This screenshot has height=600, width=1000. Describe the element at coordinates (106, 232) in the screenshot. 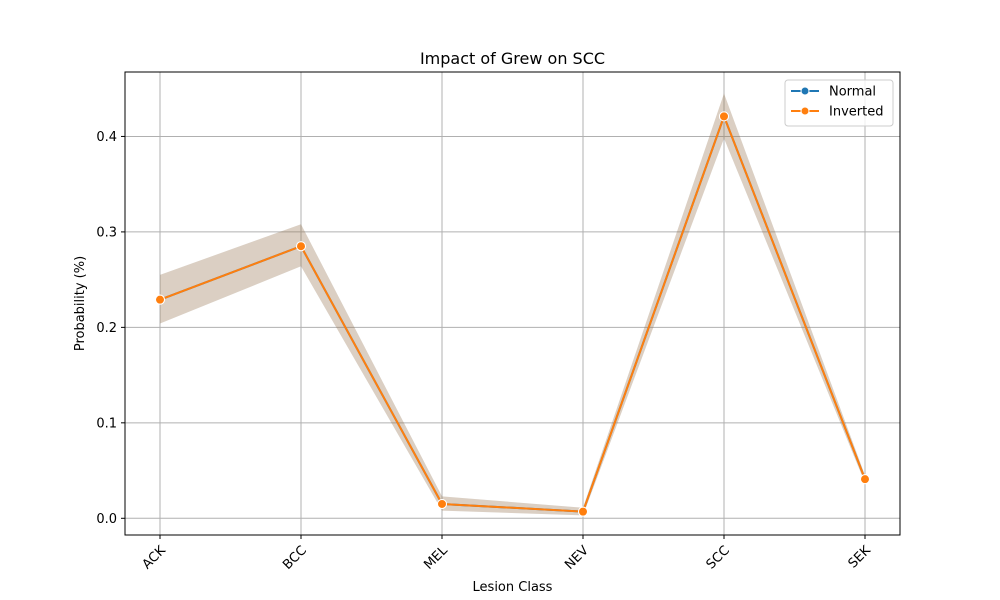

I see `y-tick-label: 0.3` at that location.